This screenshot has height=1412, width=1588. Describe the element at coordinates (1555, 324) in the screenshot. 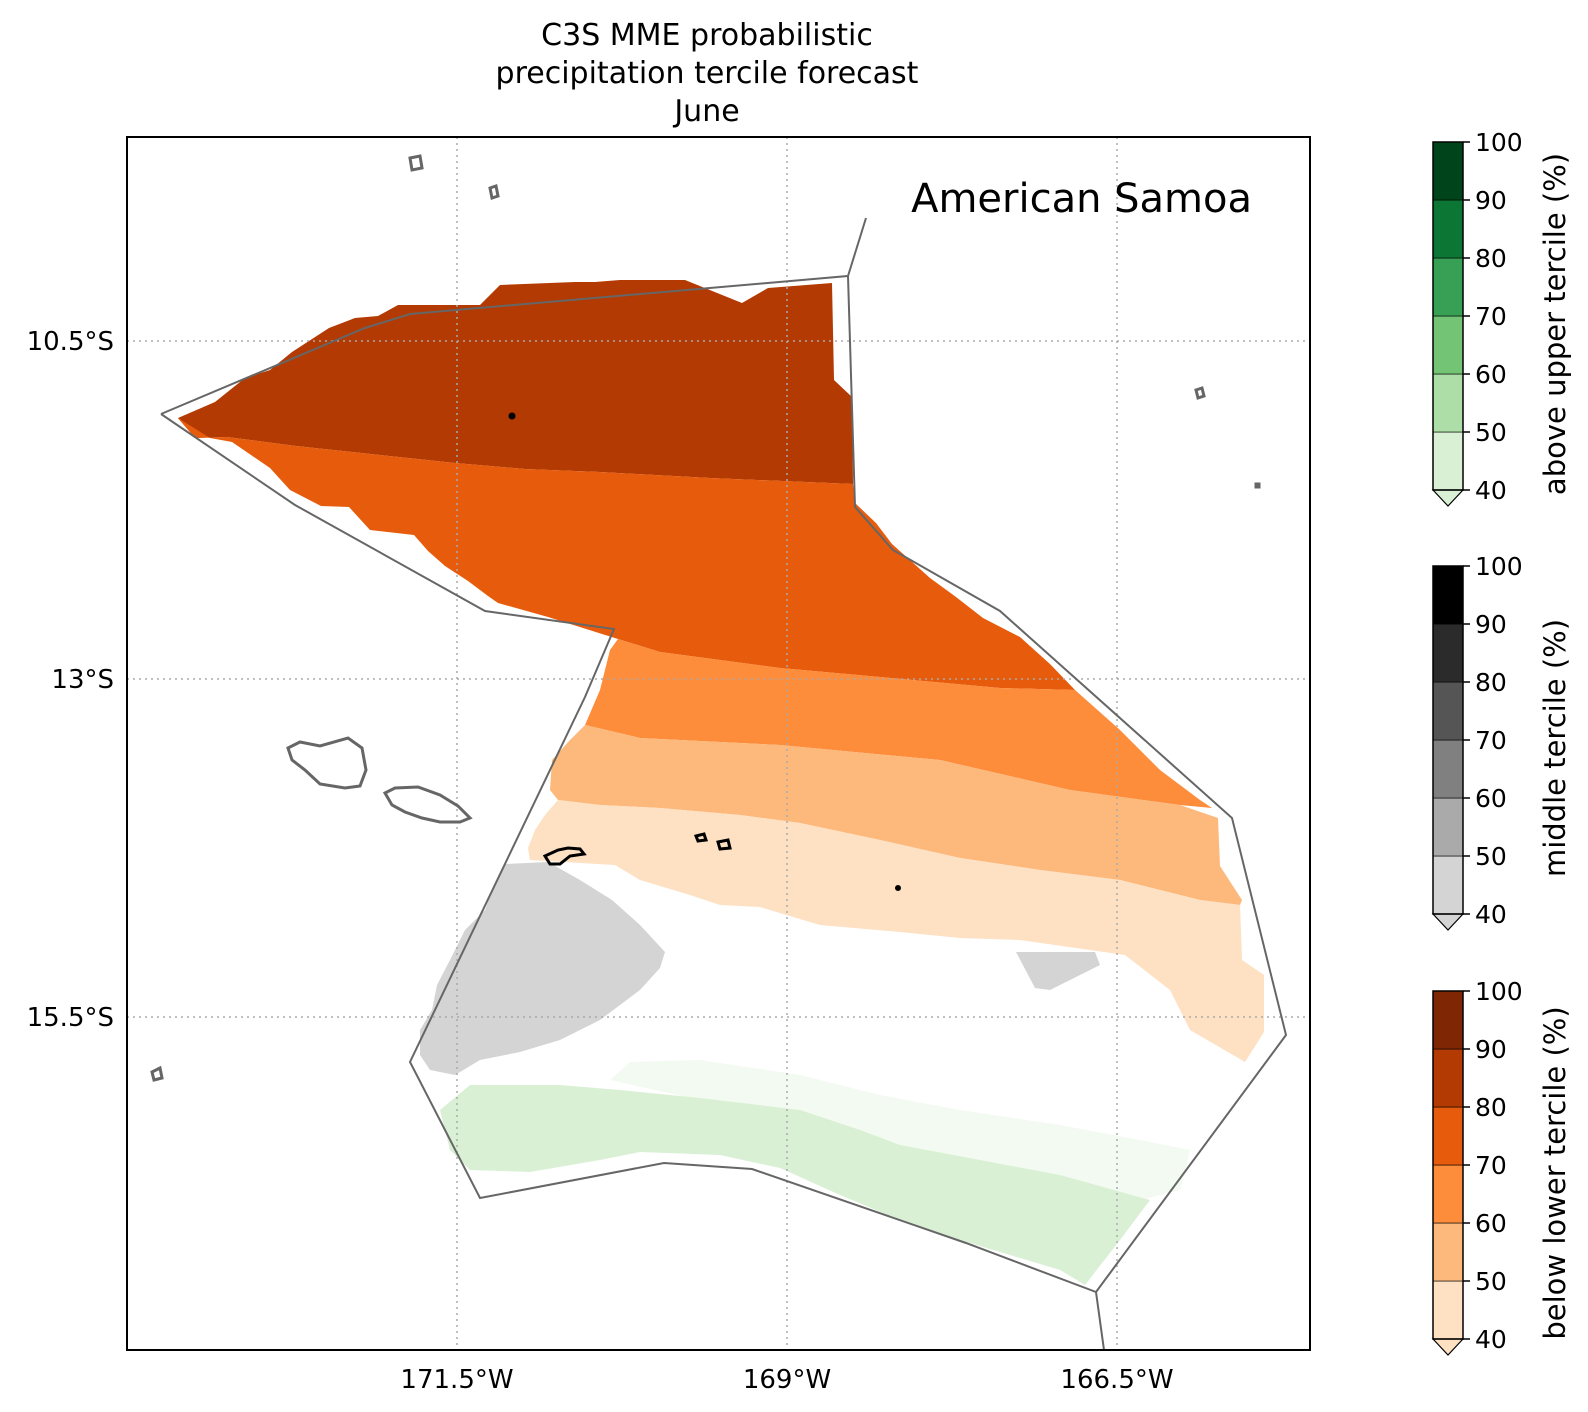

I see `colorbar-label: above upper tercile (%)` at that location.